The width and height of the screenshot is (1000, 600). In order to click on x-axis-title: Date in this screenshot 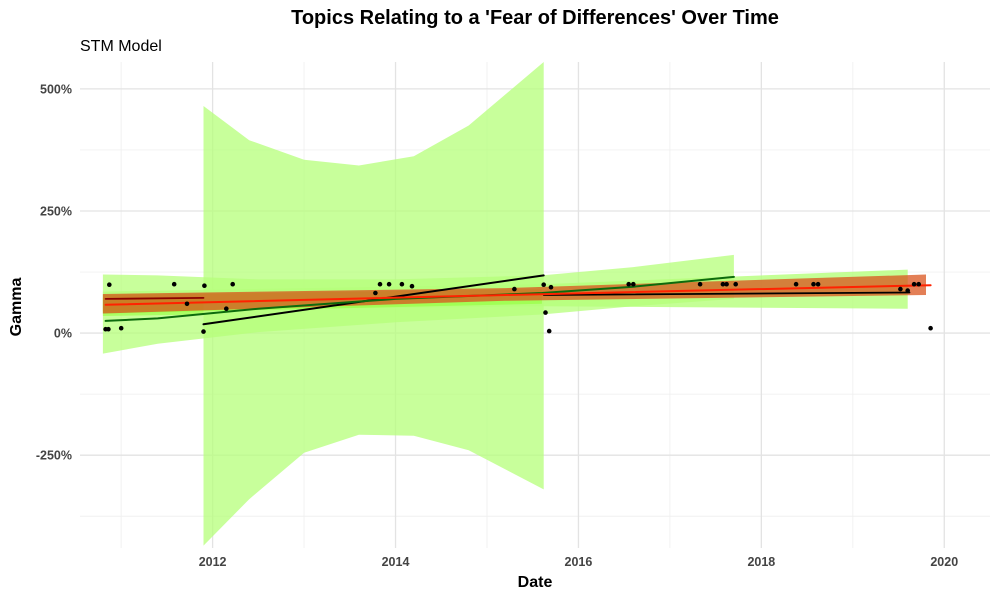, I will do `click(535, 582)`.